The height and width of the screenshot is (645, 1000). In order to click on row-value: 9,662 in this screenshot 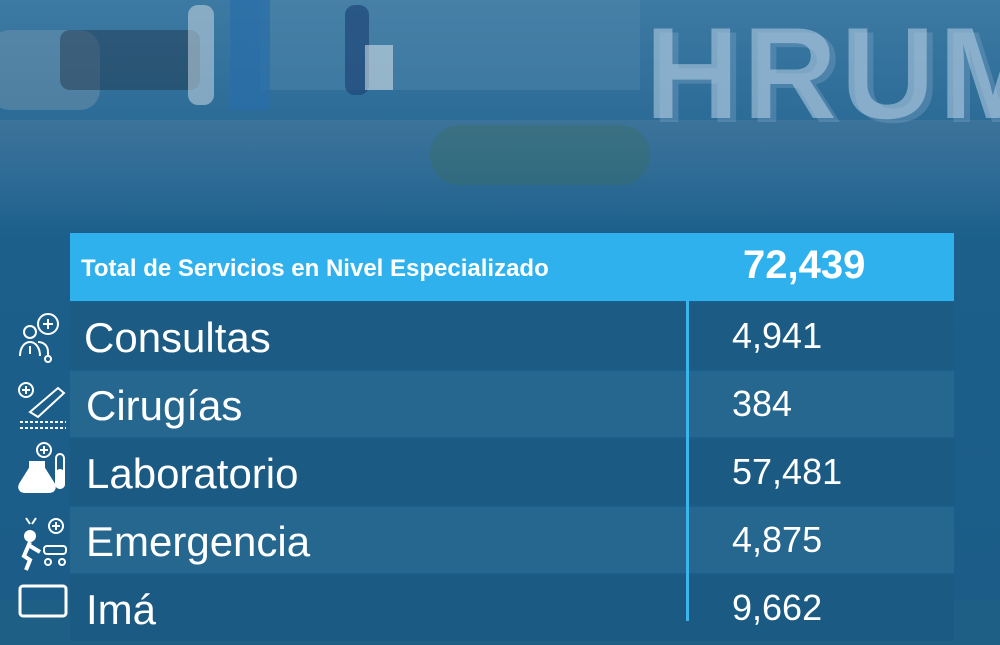, I will do `click(777, 607)`.